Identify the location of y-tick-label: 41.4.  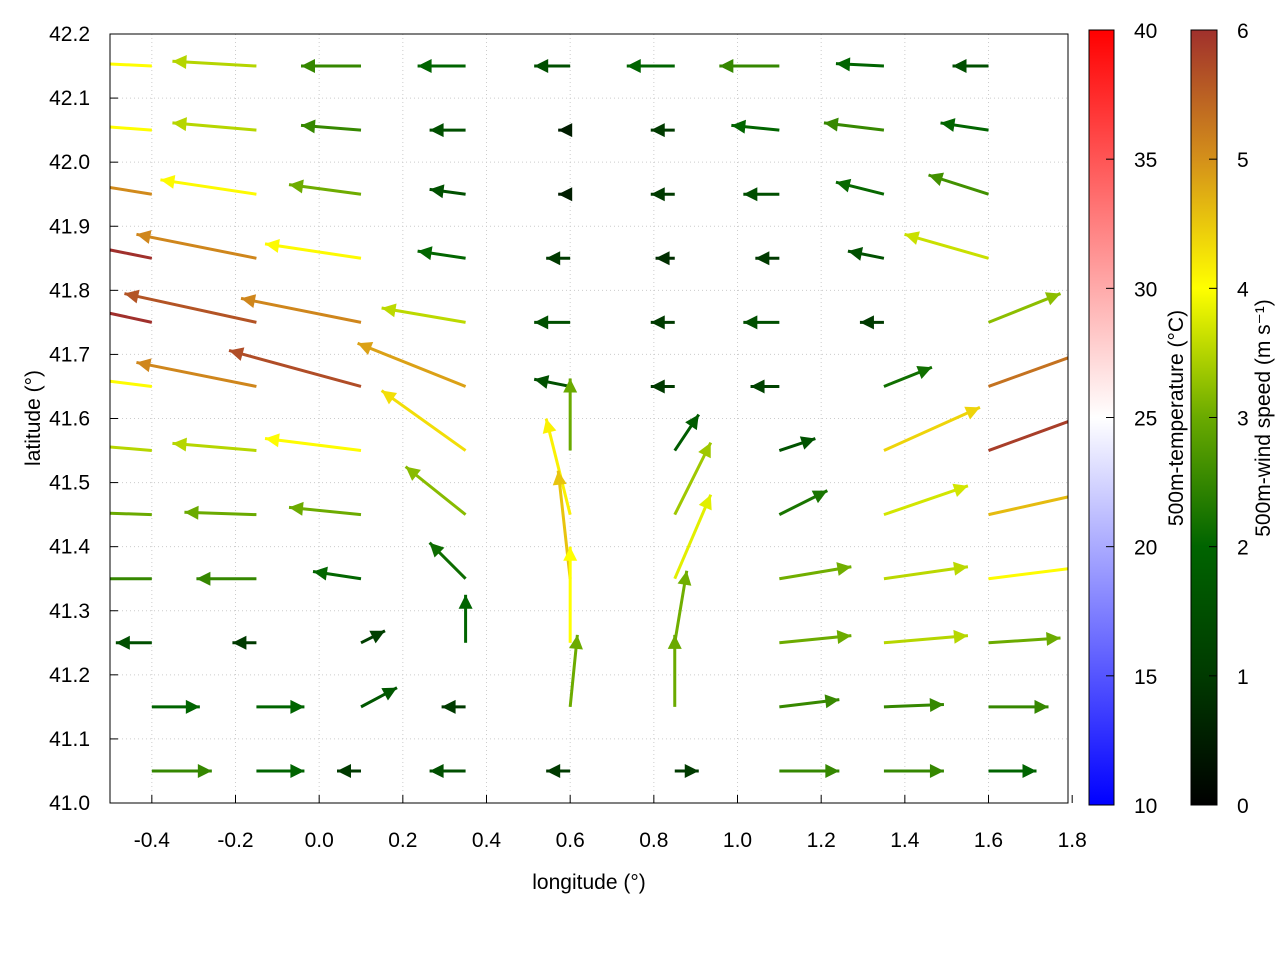
(69, 547).